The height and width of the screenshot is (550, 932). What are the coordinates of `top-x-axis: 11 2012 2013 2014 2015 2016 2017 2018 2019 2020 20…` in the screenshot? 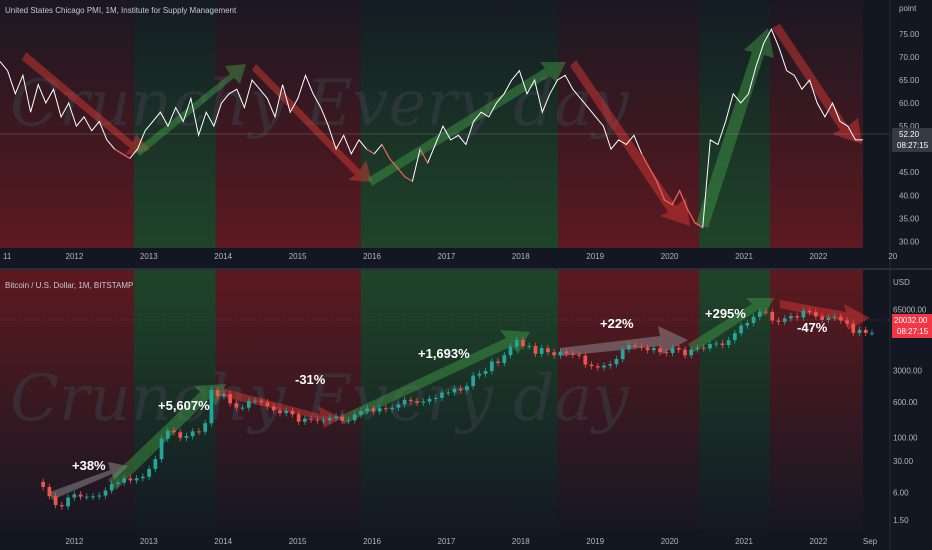 It's located at (450, 256).